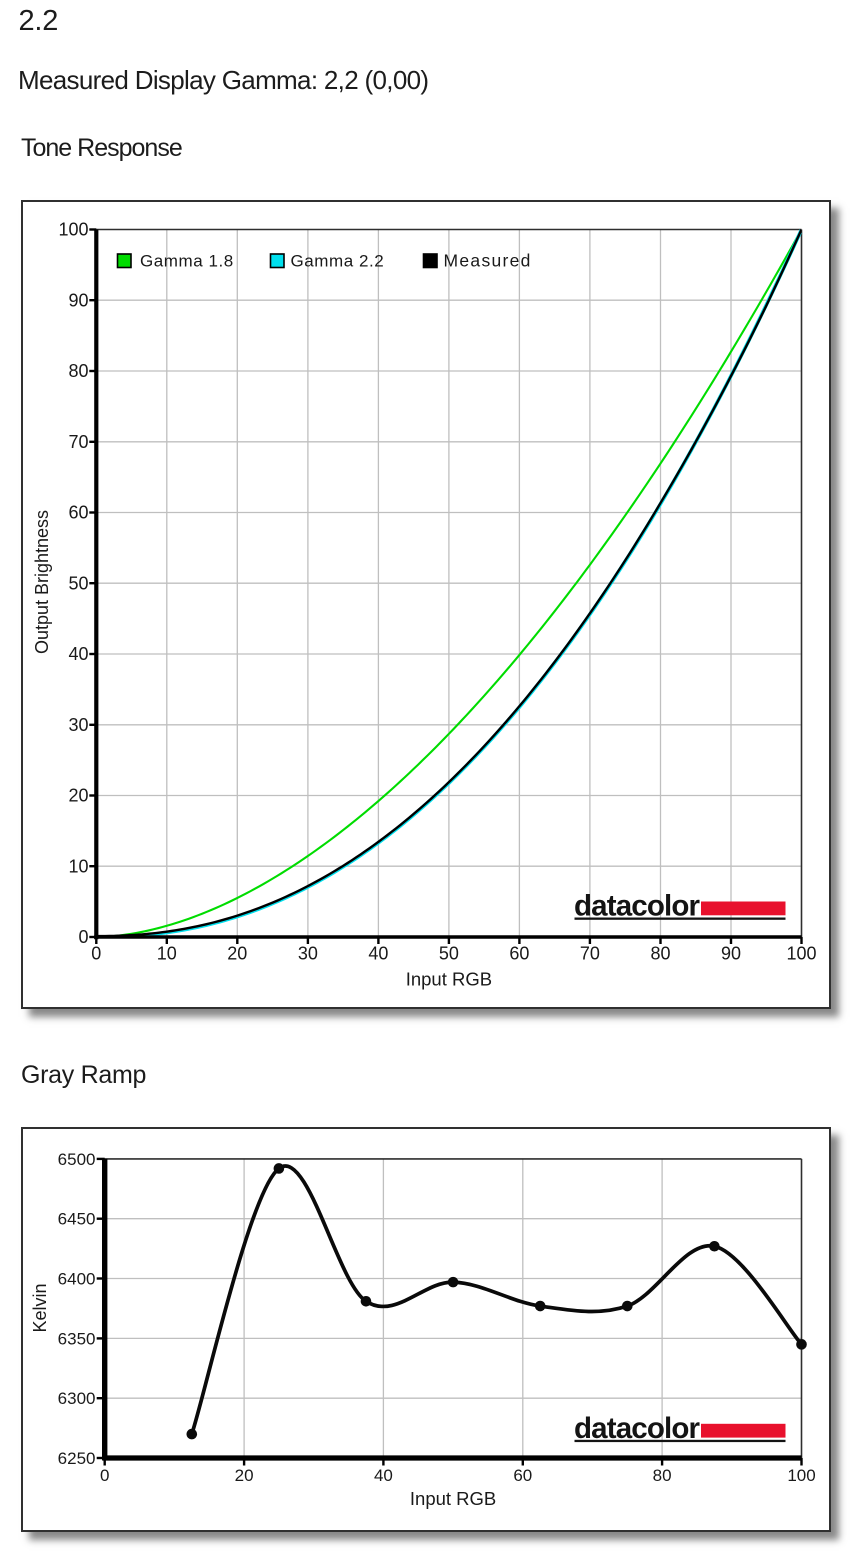 This screenshot has width=853, height=1557. I want to click on svg-text: 6300, so click(77, 1398).